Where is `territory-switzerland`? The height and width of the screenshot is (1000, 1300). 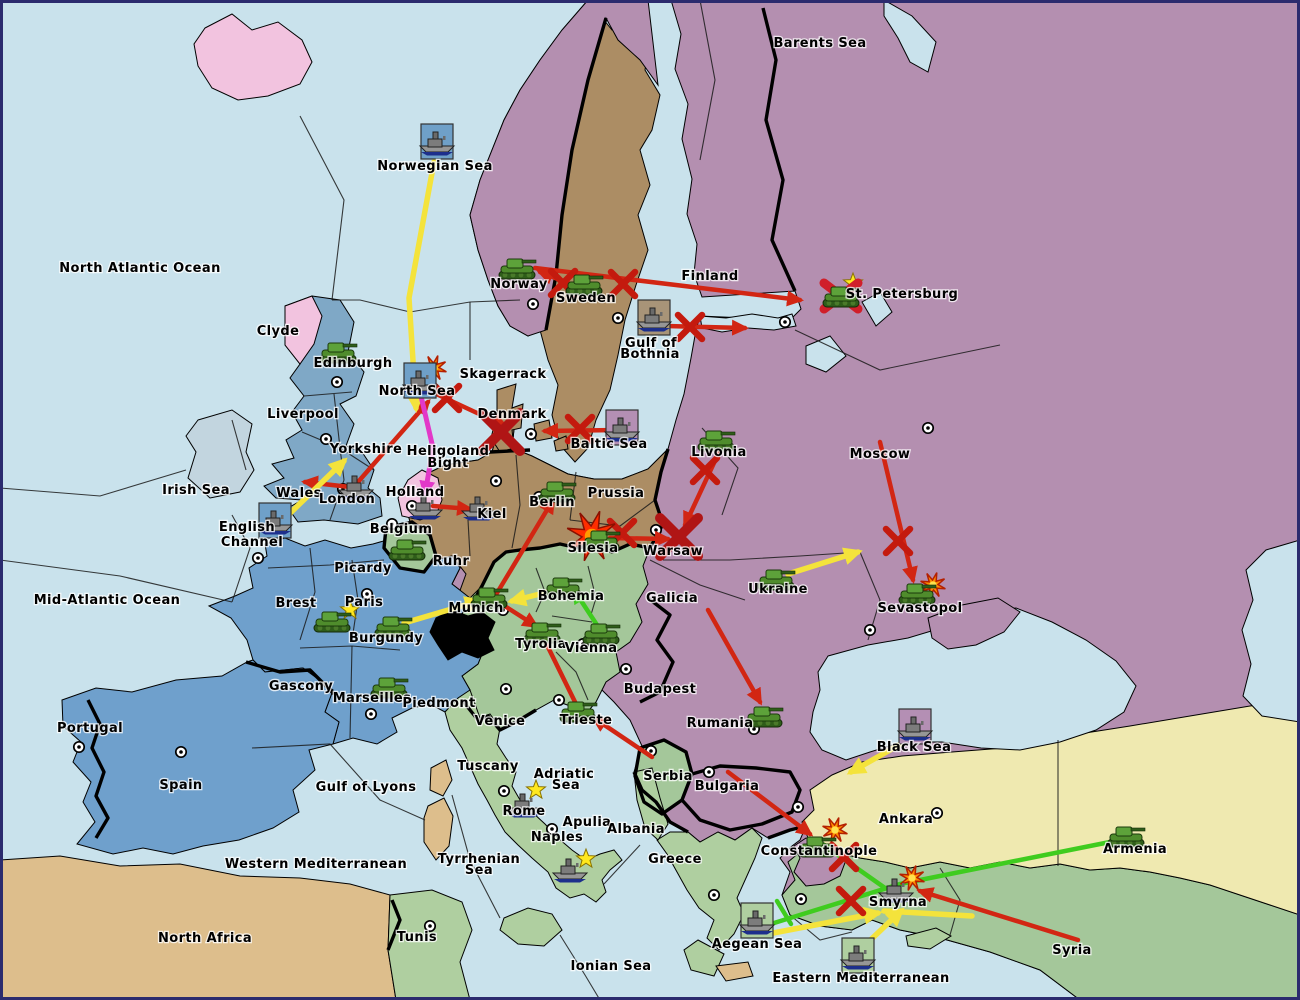
territory-switzerland is located at coordinates (462, 635).